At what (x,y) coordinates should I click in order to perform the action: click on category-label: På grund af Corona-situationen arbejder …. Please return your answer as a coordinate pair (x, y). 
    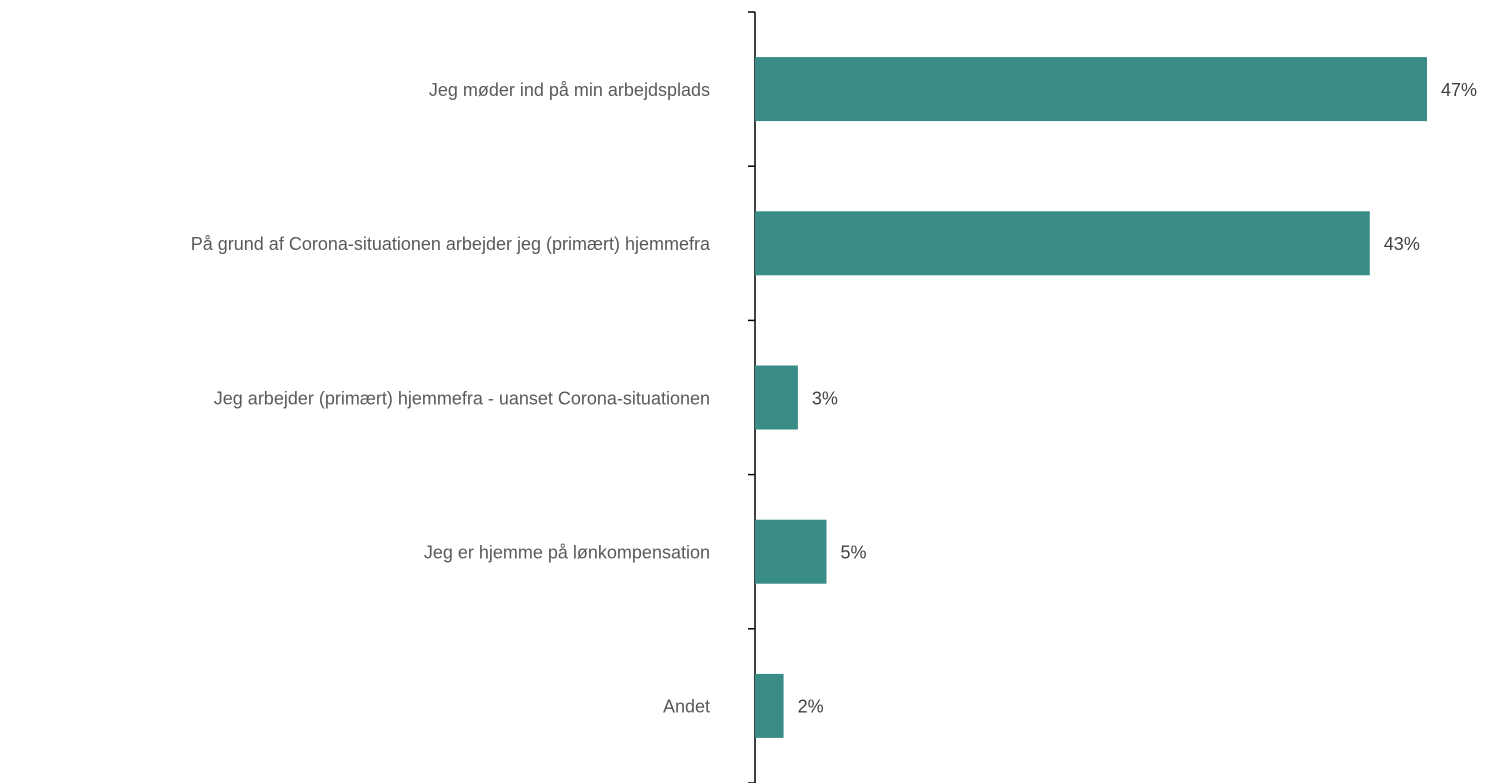
    Looking at the image, I should click on (451, 244).